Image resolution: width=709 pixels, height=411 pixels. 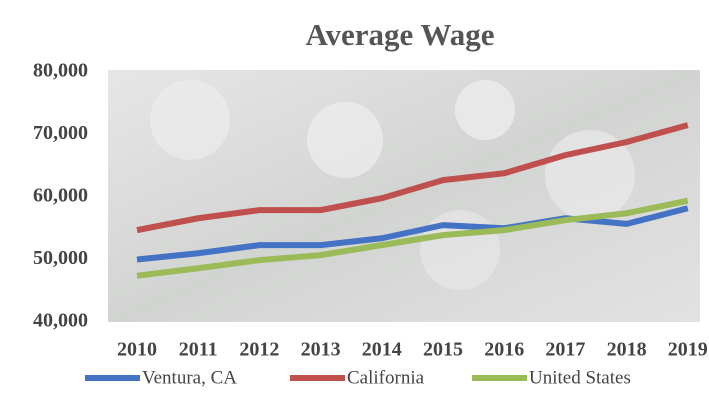 I want to click on legend-label: California, so click(x=386, y=377).